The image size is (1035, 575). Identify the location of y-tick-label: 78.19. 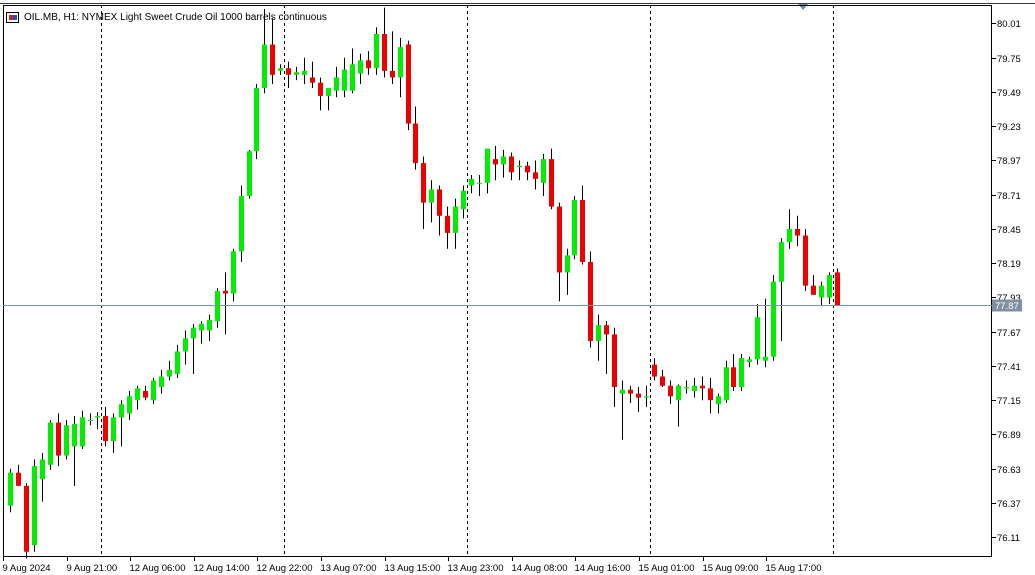
(1009, 264).